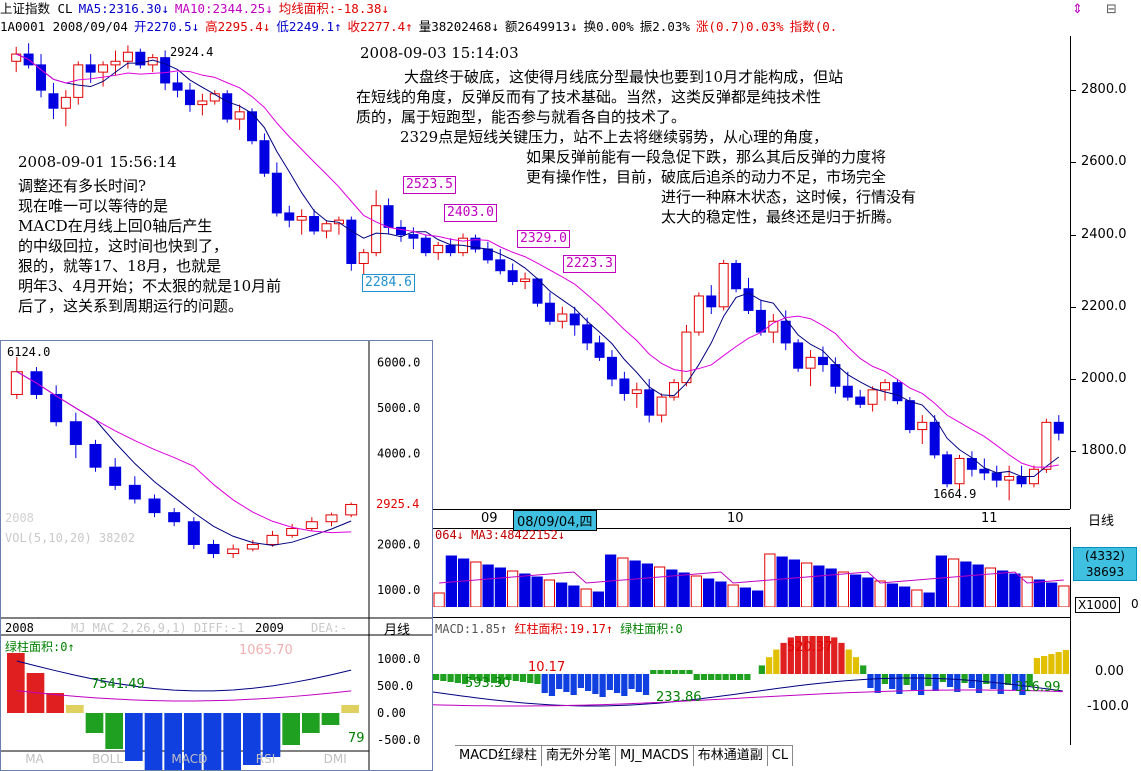 The height and width of the screenshot is (771, 1141). Describe the element at coordinates (655, 756) in the screenshot. I see `indicator-tab: MJ_MACDS` at that location.